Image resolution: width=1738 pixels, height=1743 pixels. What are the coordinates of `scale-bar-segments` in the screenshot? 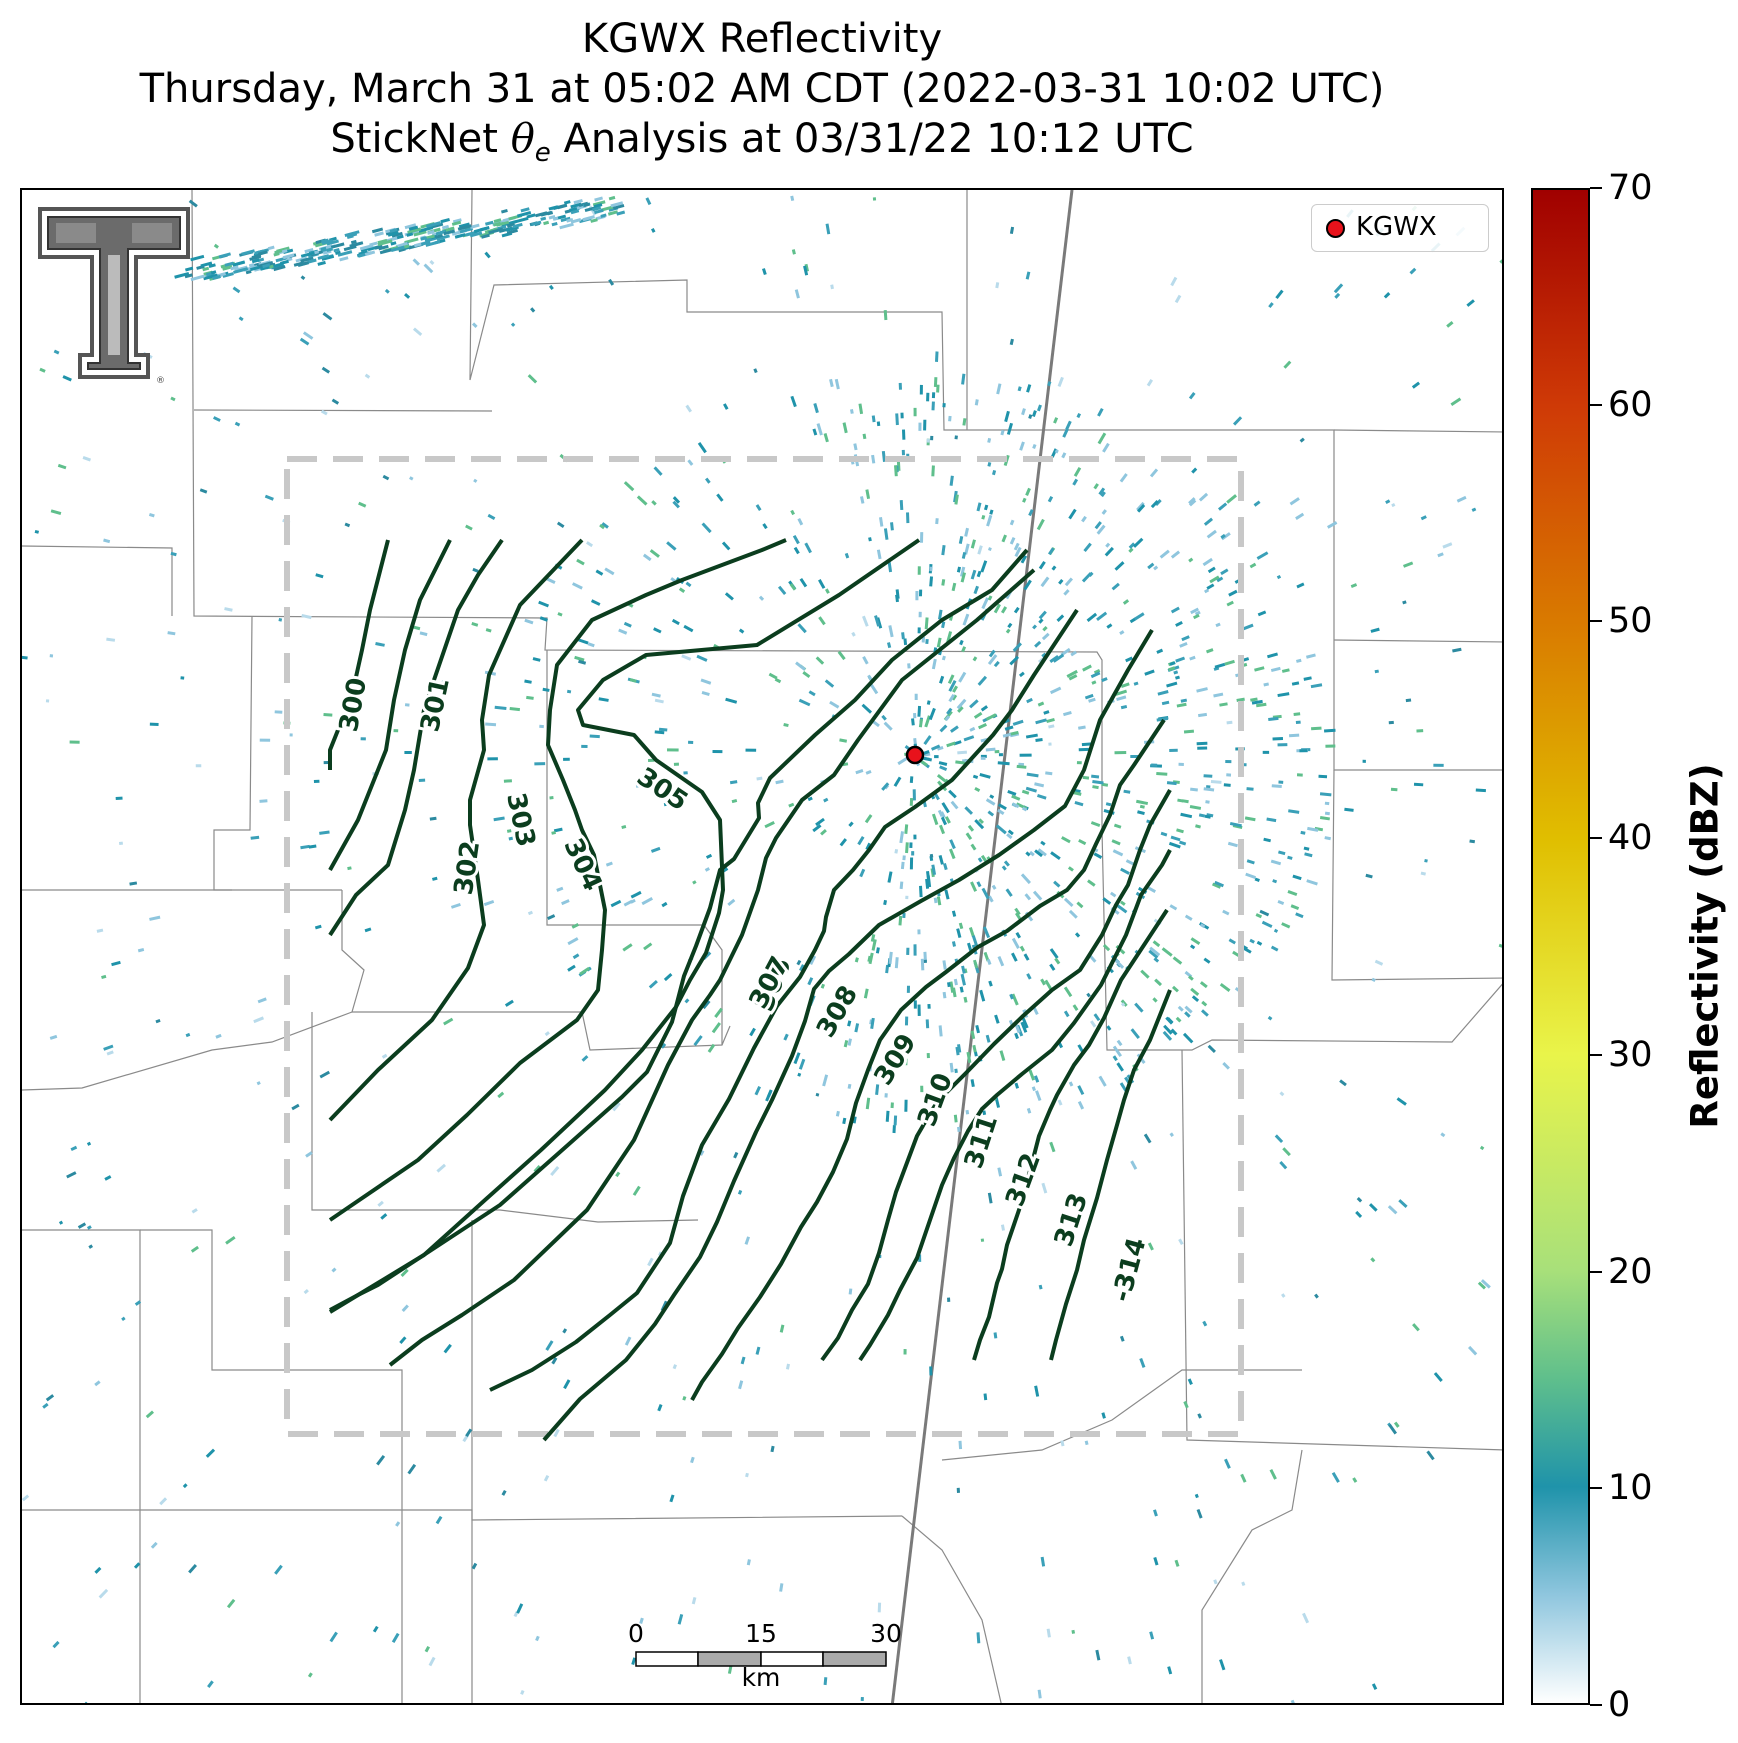 It's located at (761, 1659).